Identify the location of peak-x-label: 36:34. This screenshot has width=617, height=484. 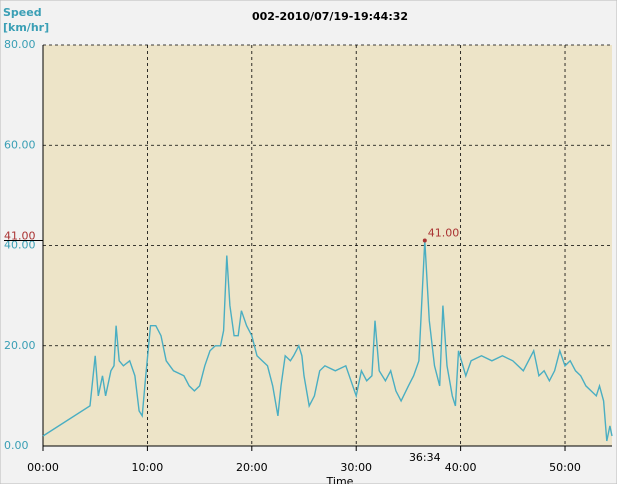
(425, 457).